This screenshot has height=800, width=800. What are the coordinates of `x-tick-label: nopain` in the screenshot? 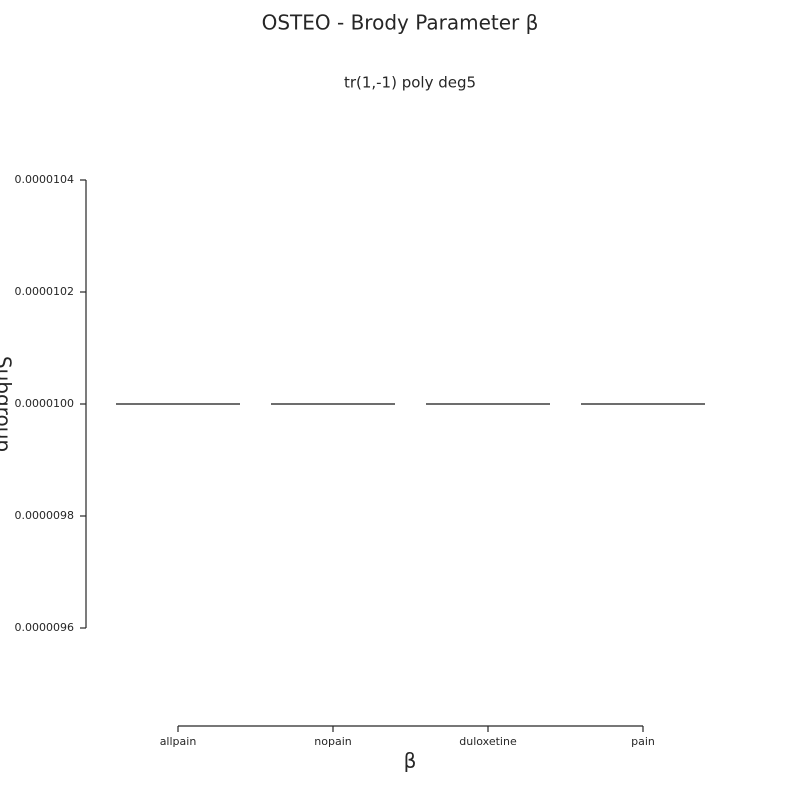 It's located at (332, 741).